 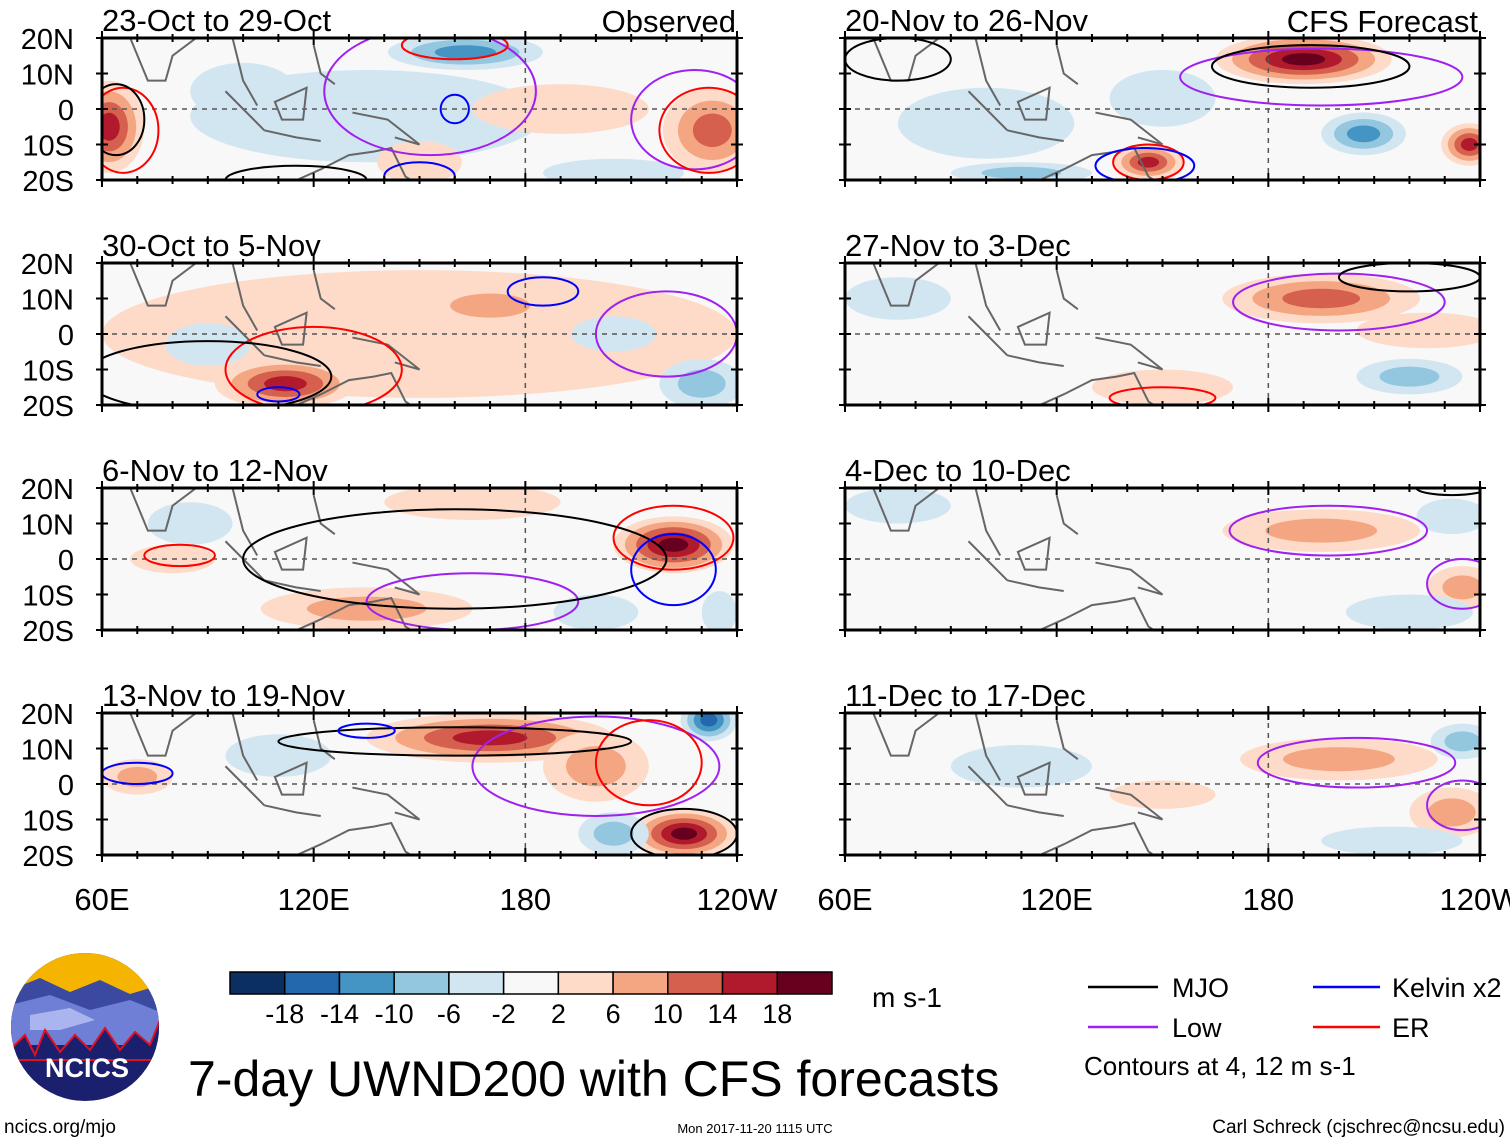 I want to click on map-panel: 20-Nov to 26-Nov, so click(x=1162, y=95).